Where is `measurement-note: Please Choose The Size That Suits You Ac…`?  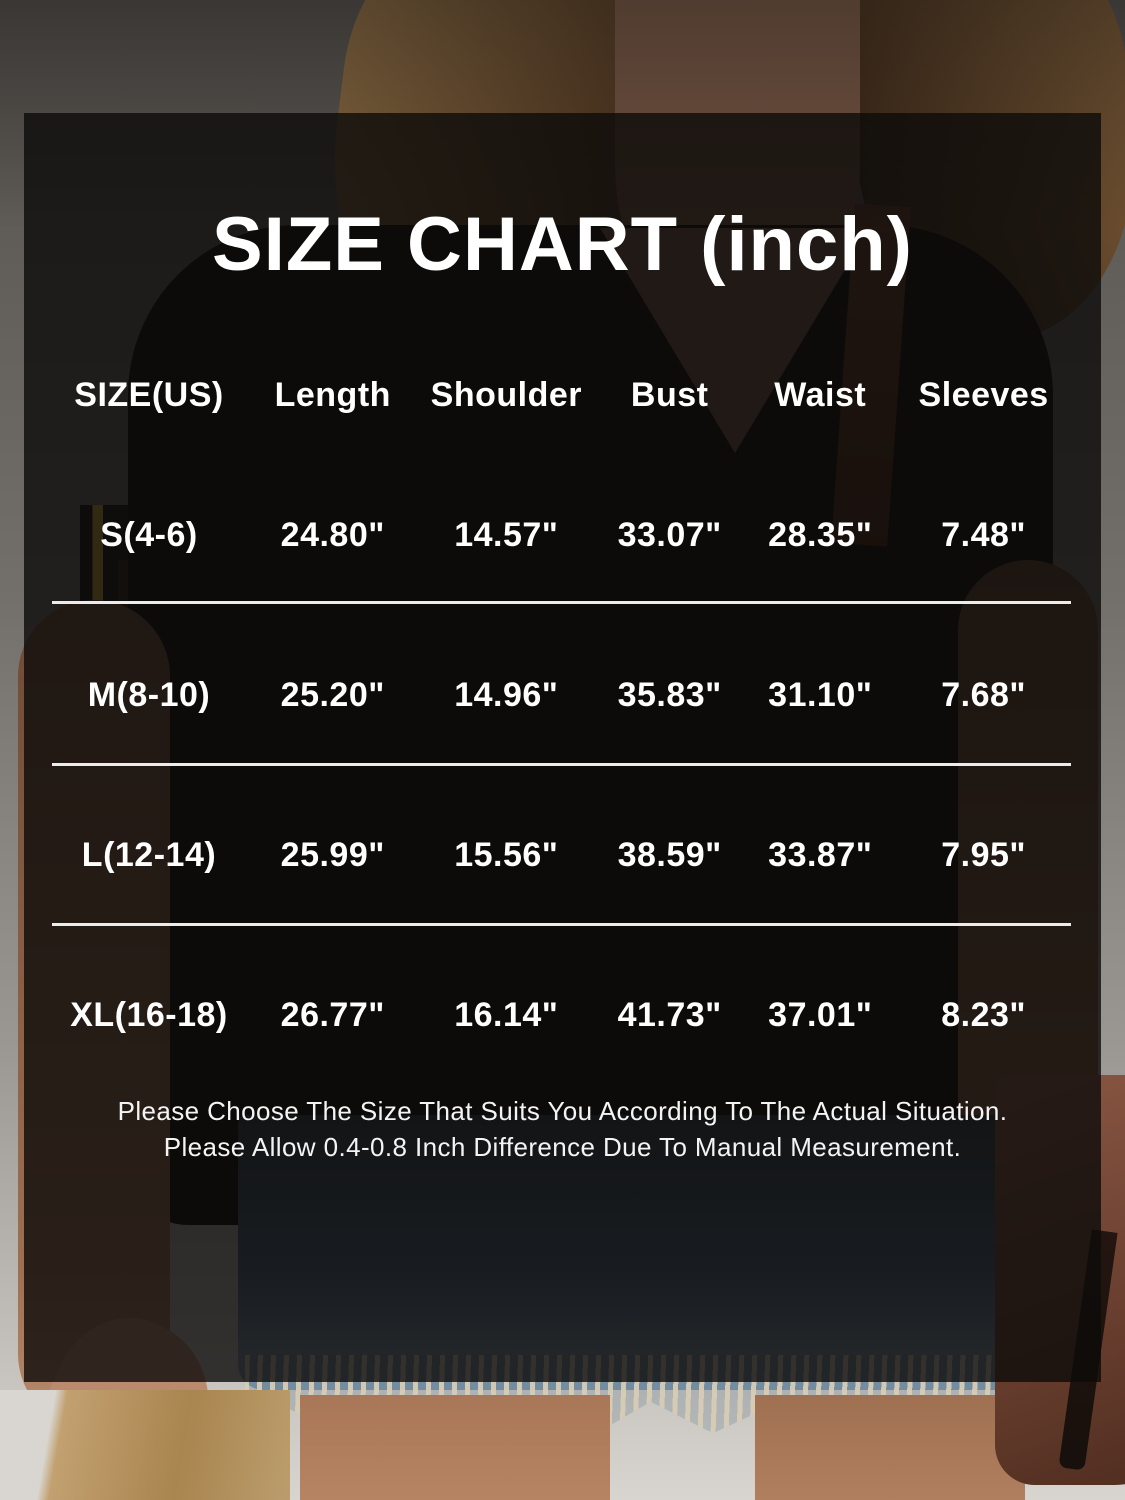 measurement-note: Please Choose The Size That Suits You Ac… is located at coordinates (562, 1129).